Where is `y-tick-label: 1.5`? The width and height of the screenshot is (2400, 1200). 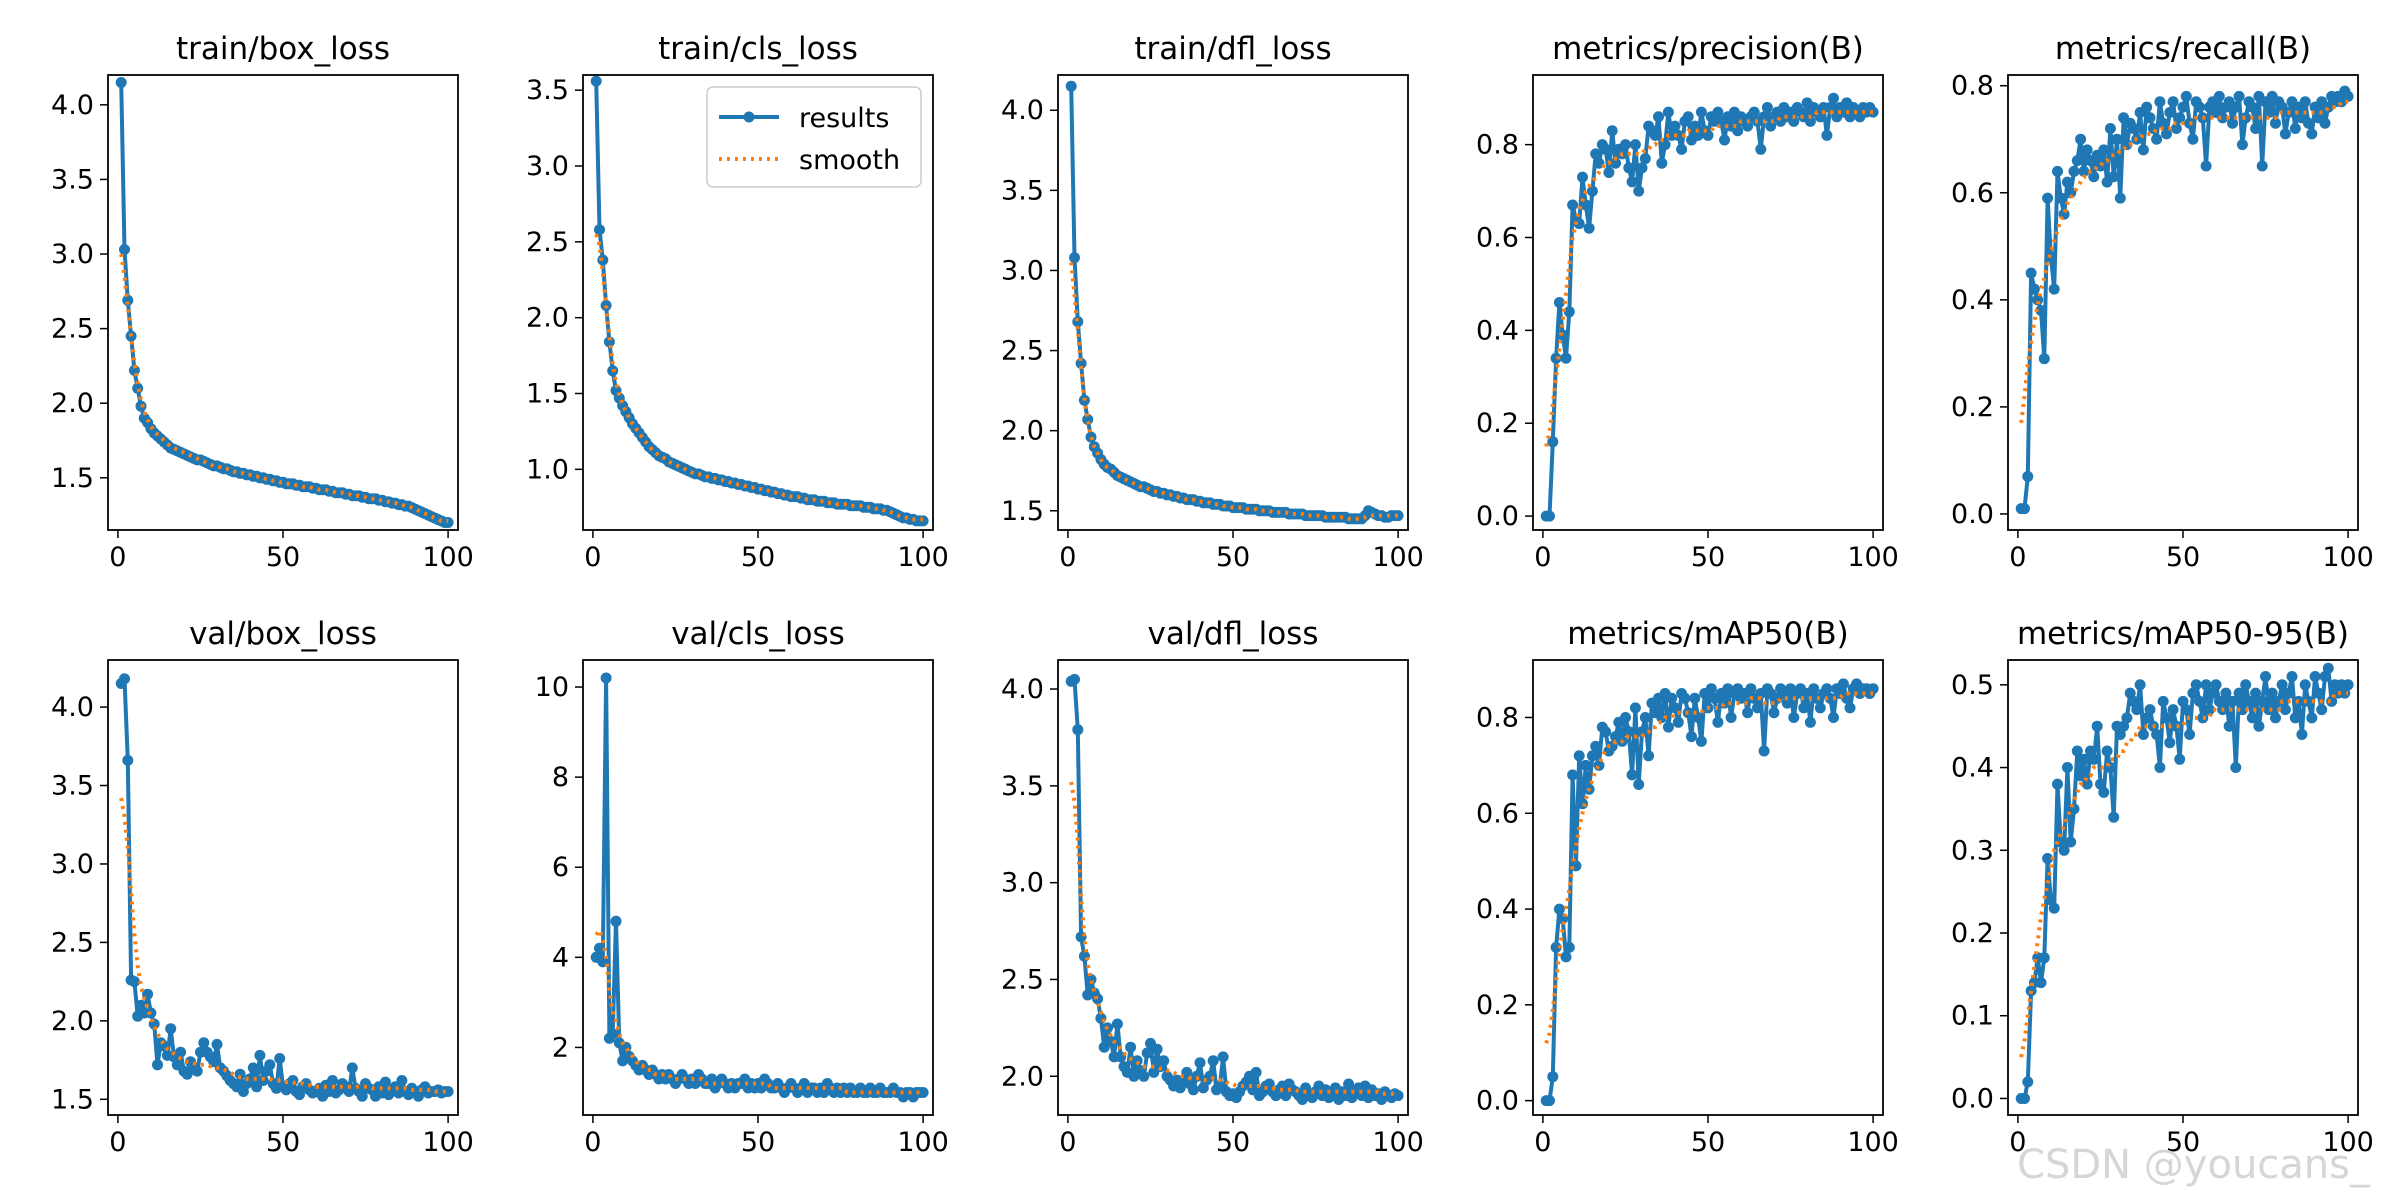 y-tick-label: 1.5 is located at coordinates (72, 1099).